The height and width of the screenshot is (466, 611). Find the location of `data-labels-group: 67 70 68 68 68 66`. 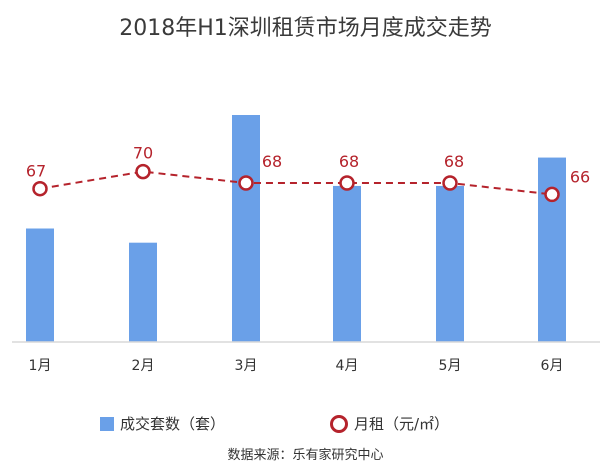

data-labels-group: 67 70 68 68 68 66 is located at coordinates (308, 165).